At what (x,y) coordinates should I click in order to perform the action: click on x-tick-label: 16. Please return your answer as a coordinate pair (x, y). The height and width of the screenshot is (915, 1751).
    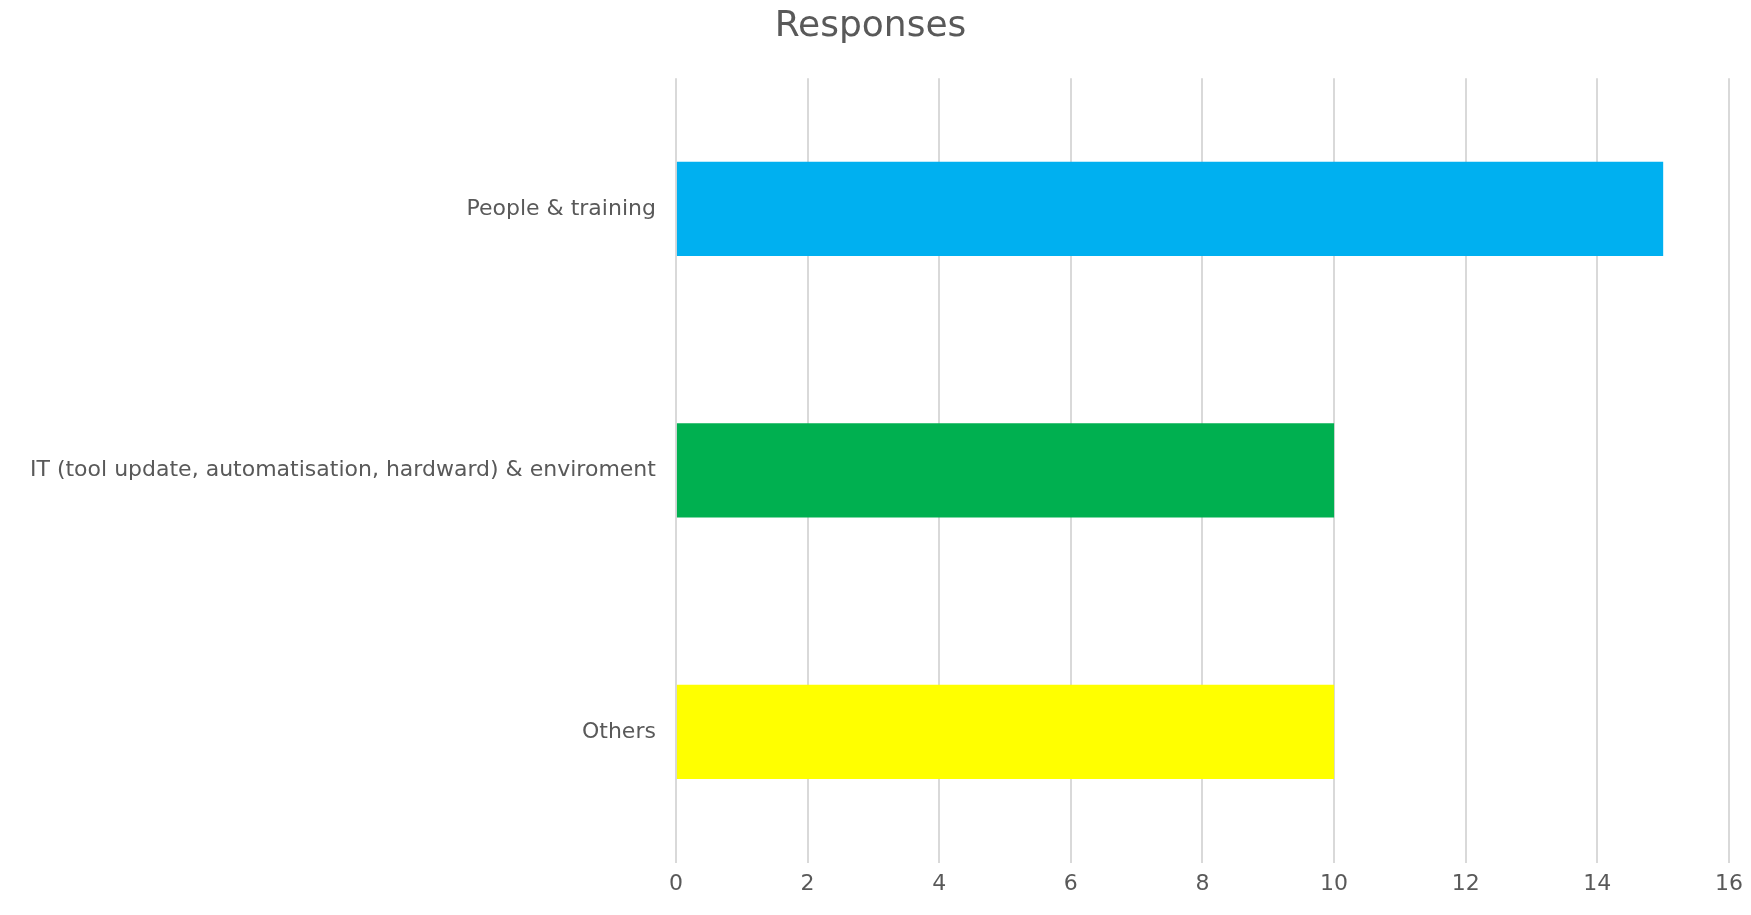
    Looking at the image, I should click on (1729, 882).